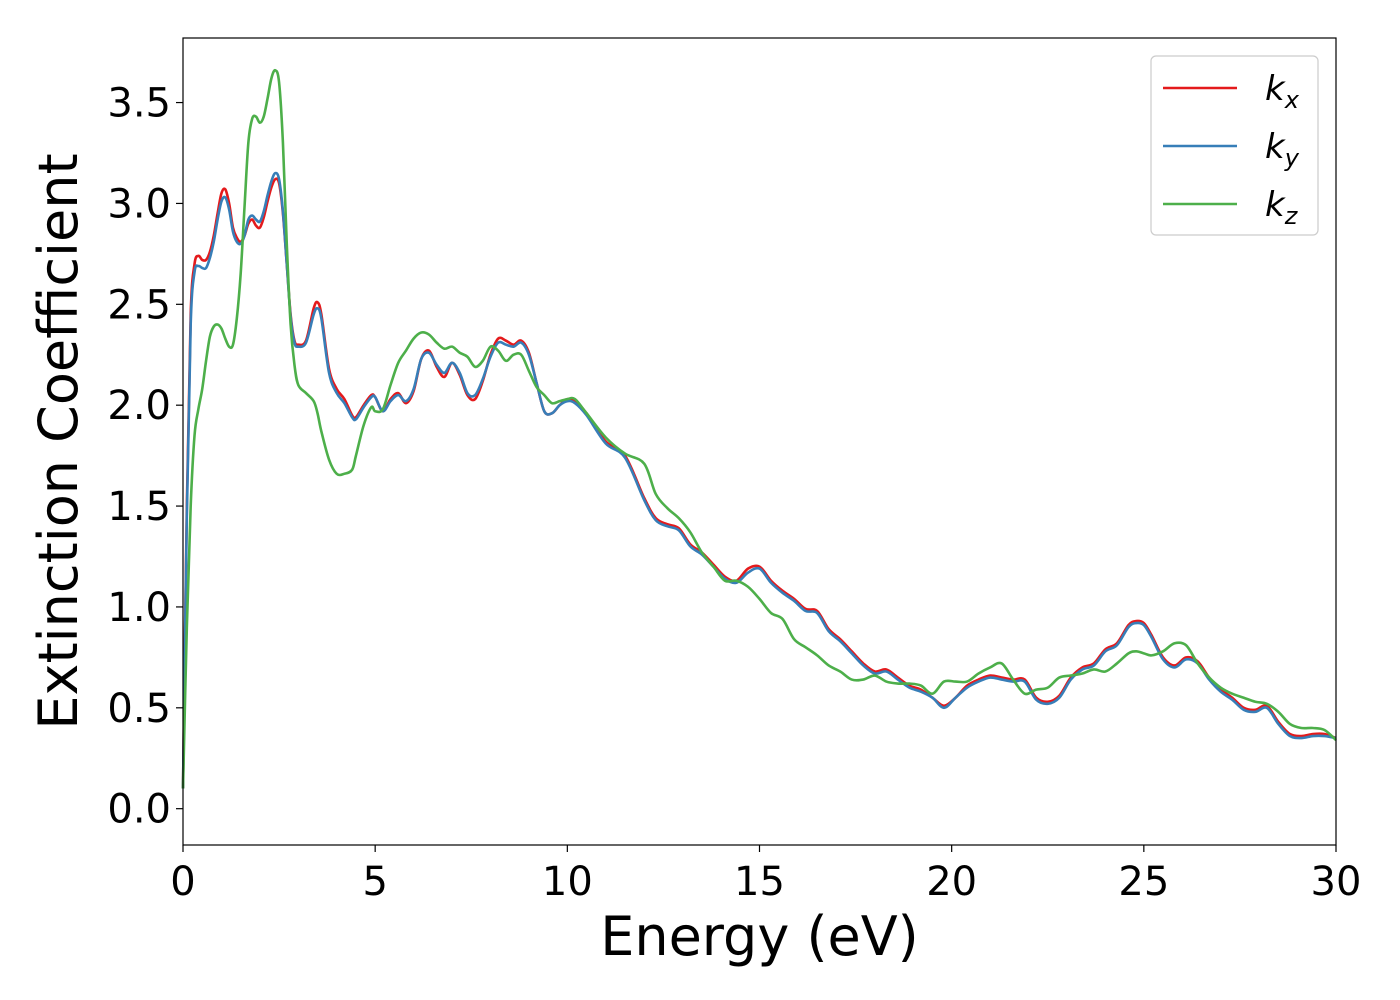  What do you see at coordinates (139, 608) in the screenshot?
I see `y-tick-label: 1.0` at bounding box center [139, 608].